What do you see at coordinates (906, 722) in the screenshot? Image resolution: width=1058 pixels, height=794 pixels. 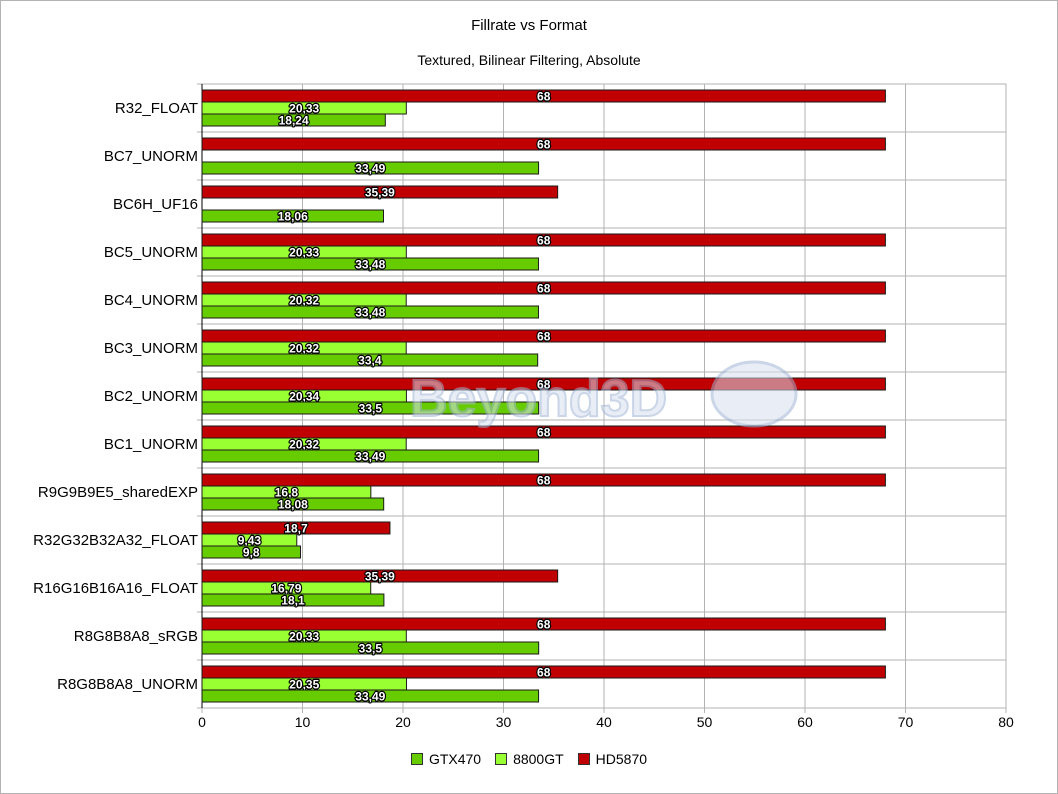 I see `x-tick-label: 70` at bounding box center [906, 722].